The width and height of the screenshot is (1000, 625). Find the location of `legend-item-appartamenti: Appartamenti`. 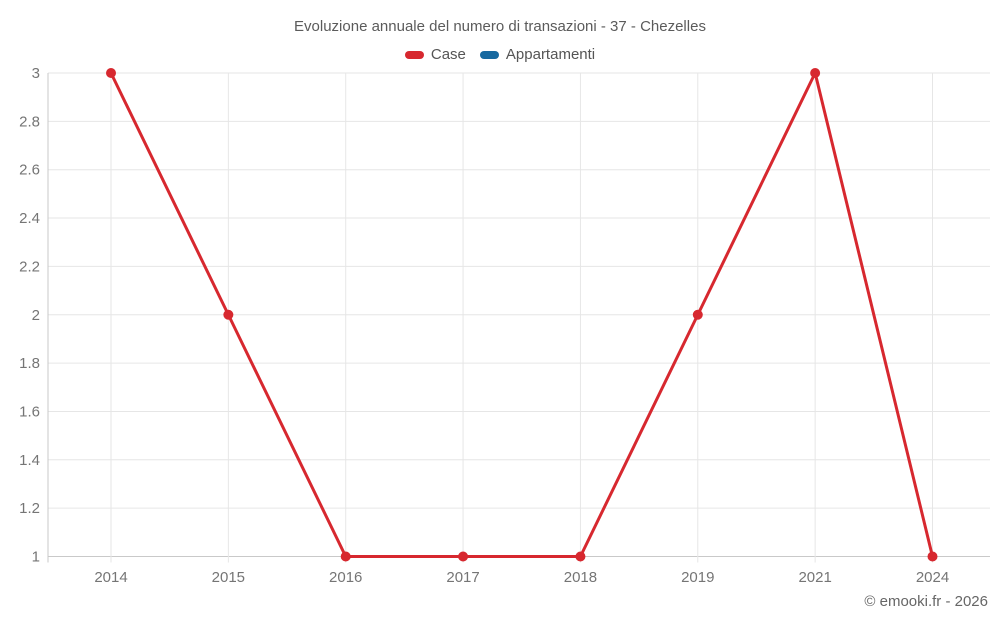

legend-item-appartamenti: Appartamenti is located at coordinates (537, 54).